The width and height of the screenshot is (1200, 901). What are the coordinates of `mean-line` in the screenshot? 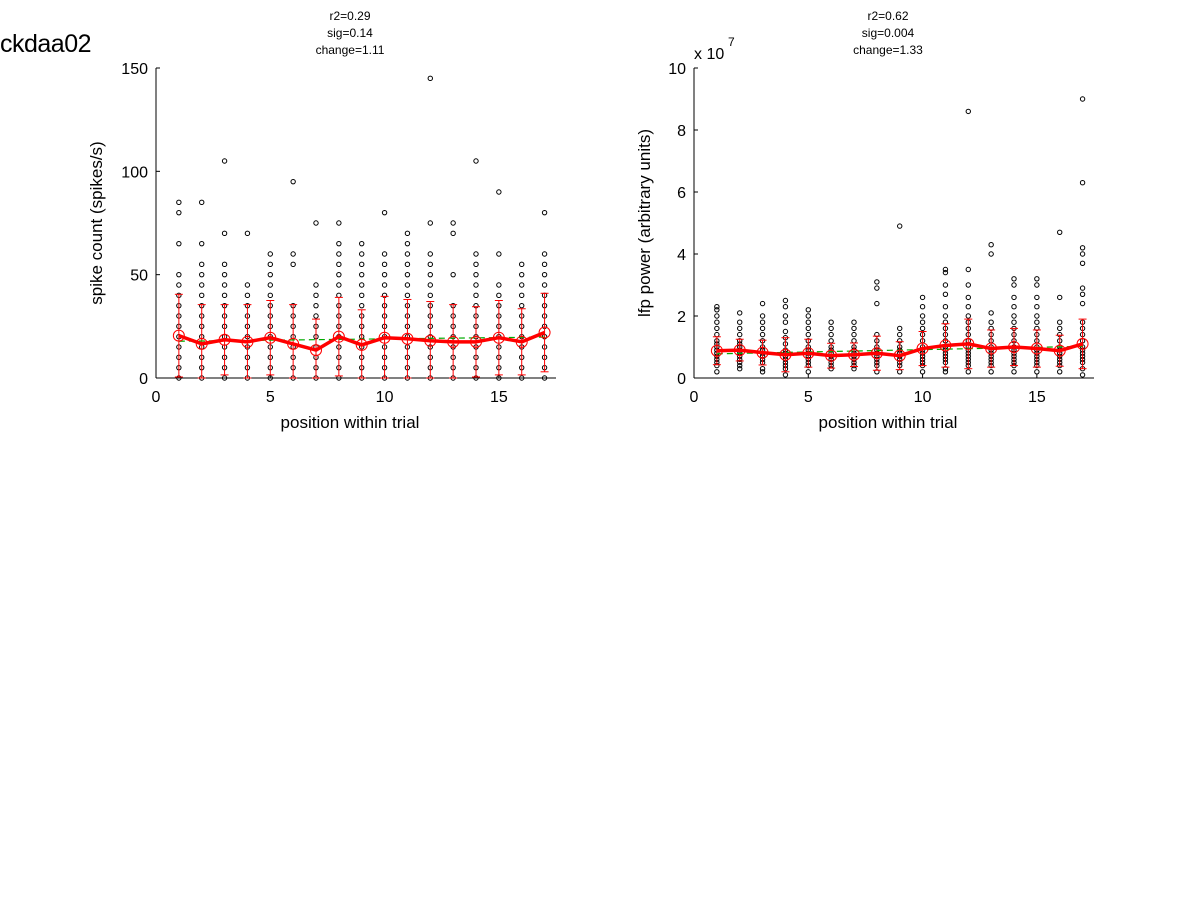 It's located at (900, 350).